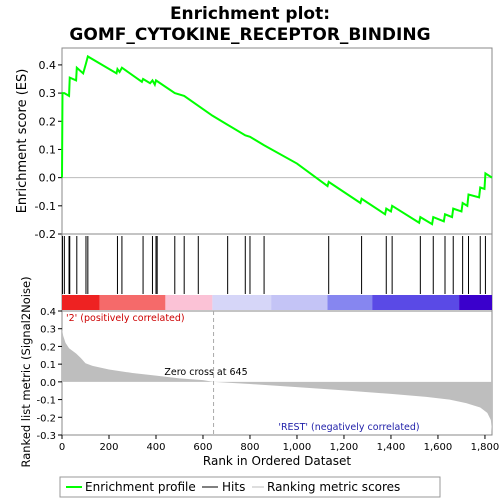 This screenshot has height=500, width=500. What do you see at coordinates (279, 444) in the screenshot?
I see `ranked-x-ticks: 0 200 400 600 800 1,000 1,200 1,400 1,600 1,800` at bounding box center [279, 444].